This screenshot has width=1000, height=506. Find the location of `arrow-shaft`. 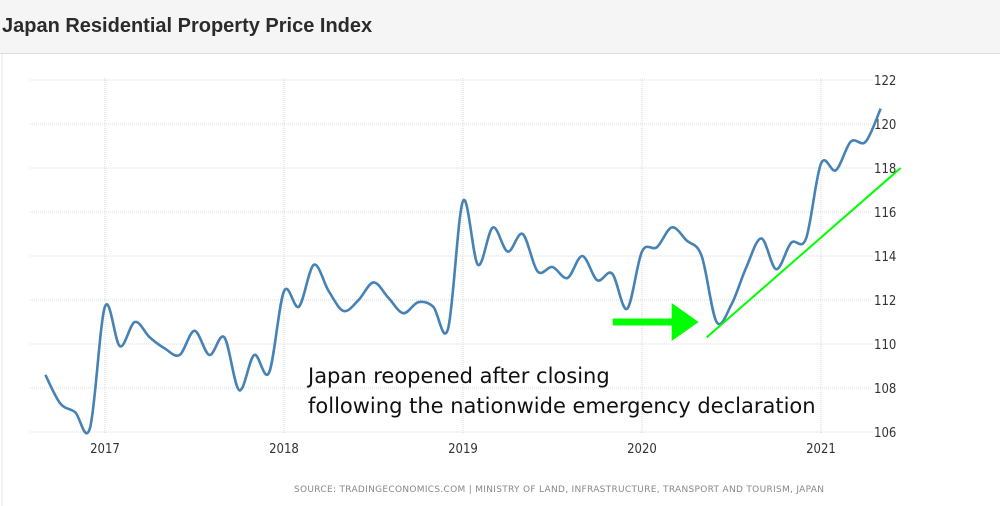

arrow-shaft is located at coordinates (643, 322).